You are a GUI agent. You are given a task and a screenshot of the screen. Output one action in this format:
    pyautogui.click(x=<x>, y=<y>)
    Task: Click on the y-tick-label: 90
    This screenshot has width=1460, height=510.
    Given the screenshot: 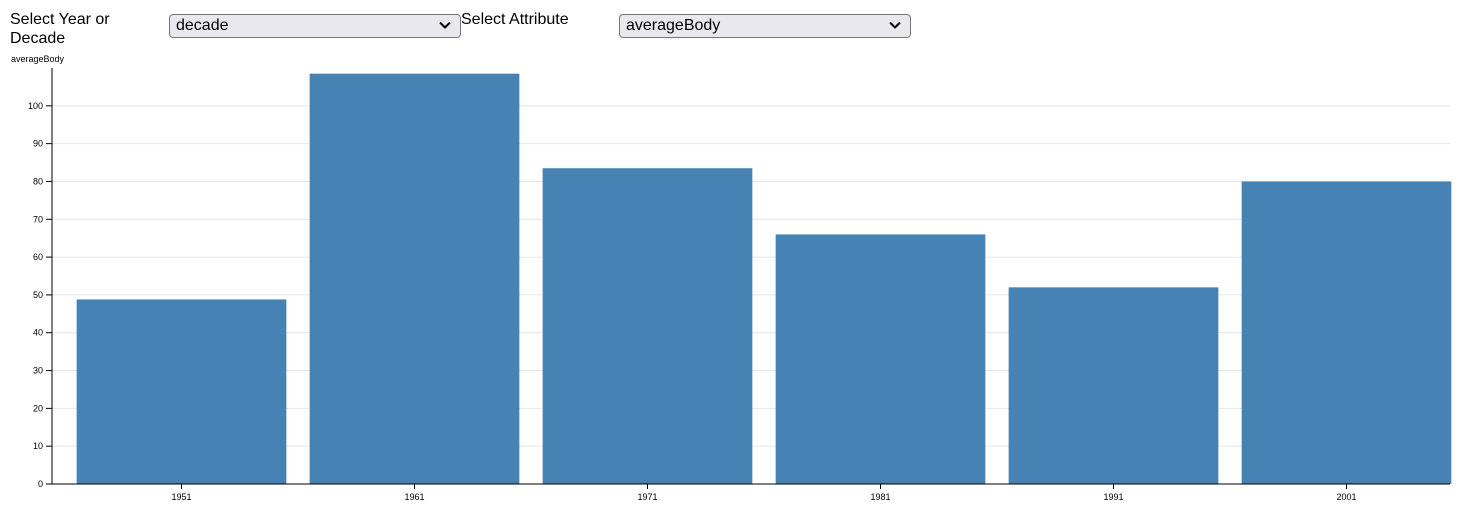 What is the action you would take?
    pyautogui.click(x=38, y=144)
    